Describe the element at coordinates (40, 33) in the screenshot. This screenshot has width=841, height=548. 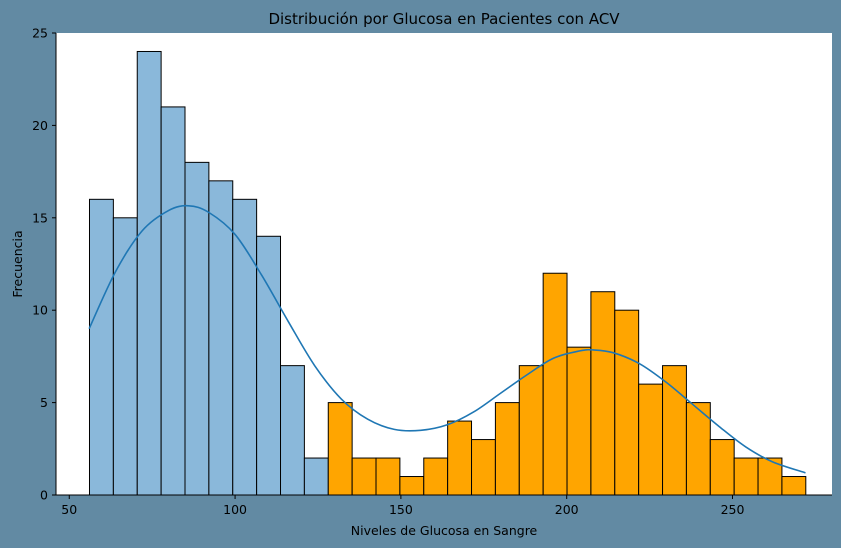
I see `y-tick-label: 25` at that location.